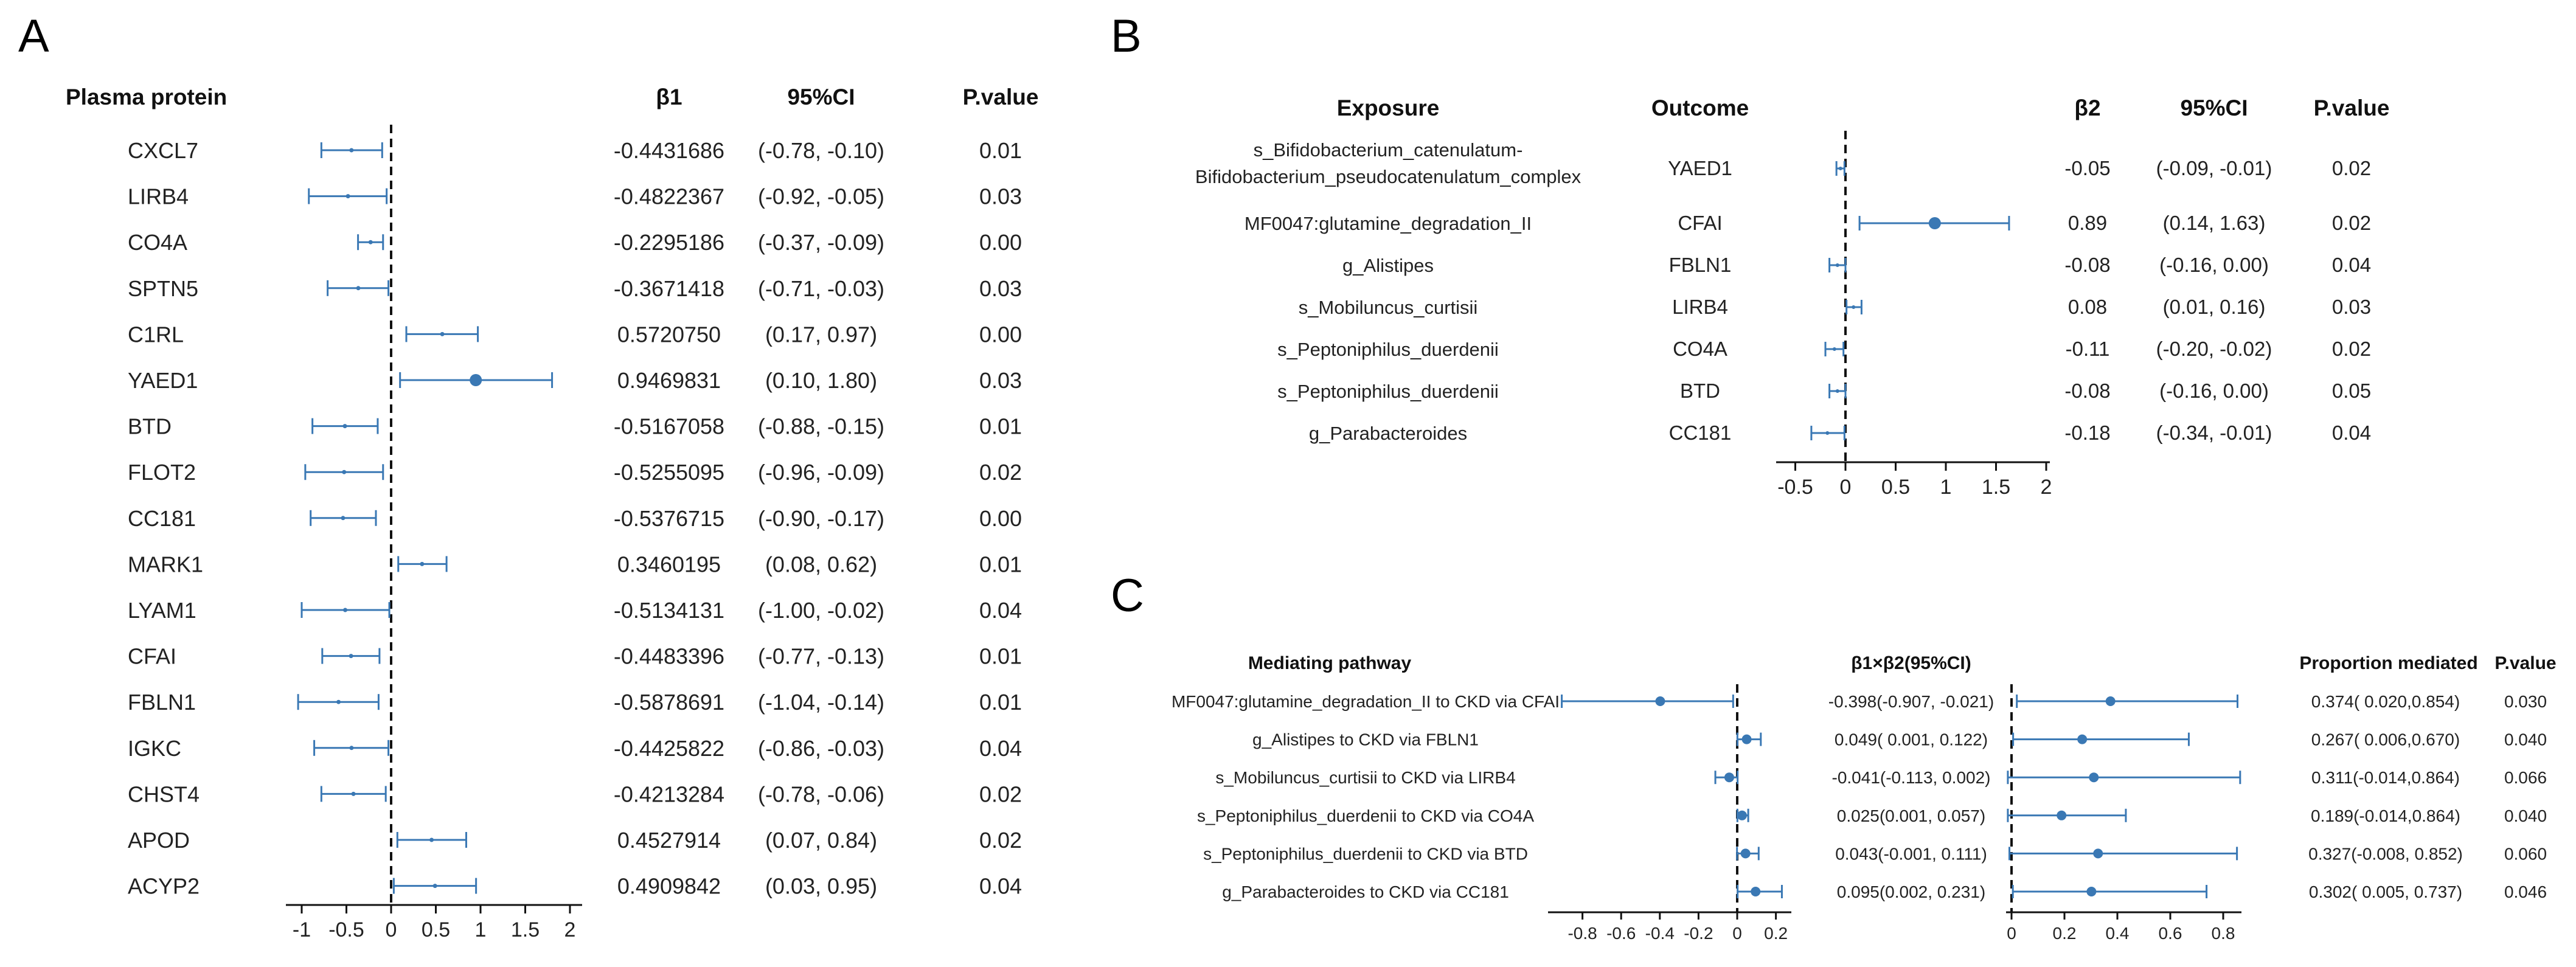 The image size is (2576, 967). What do you see at coordinates (436, 929) in the screenshot?
I see `panel-a-x-tick-label: 0.5` at bounding box center [436, 929].